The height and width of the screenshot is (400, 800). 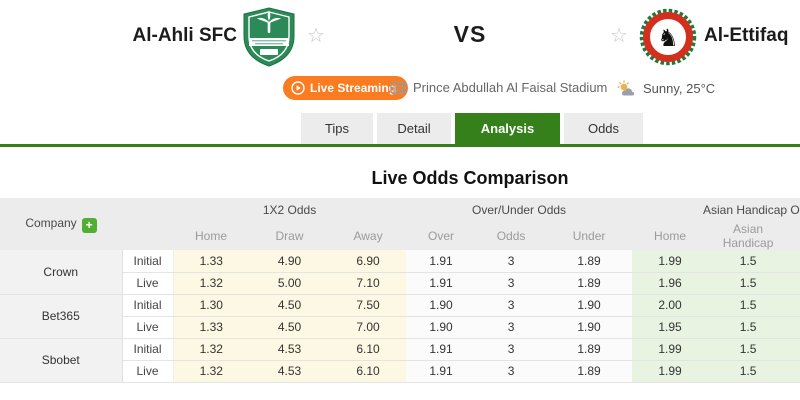 What do you see at coordinates (470, 178) in the screenshot?
I see `section-title: Live Odds Comparison` at bounding box center [470, 178].